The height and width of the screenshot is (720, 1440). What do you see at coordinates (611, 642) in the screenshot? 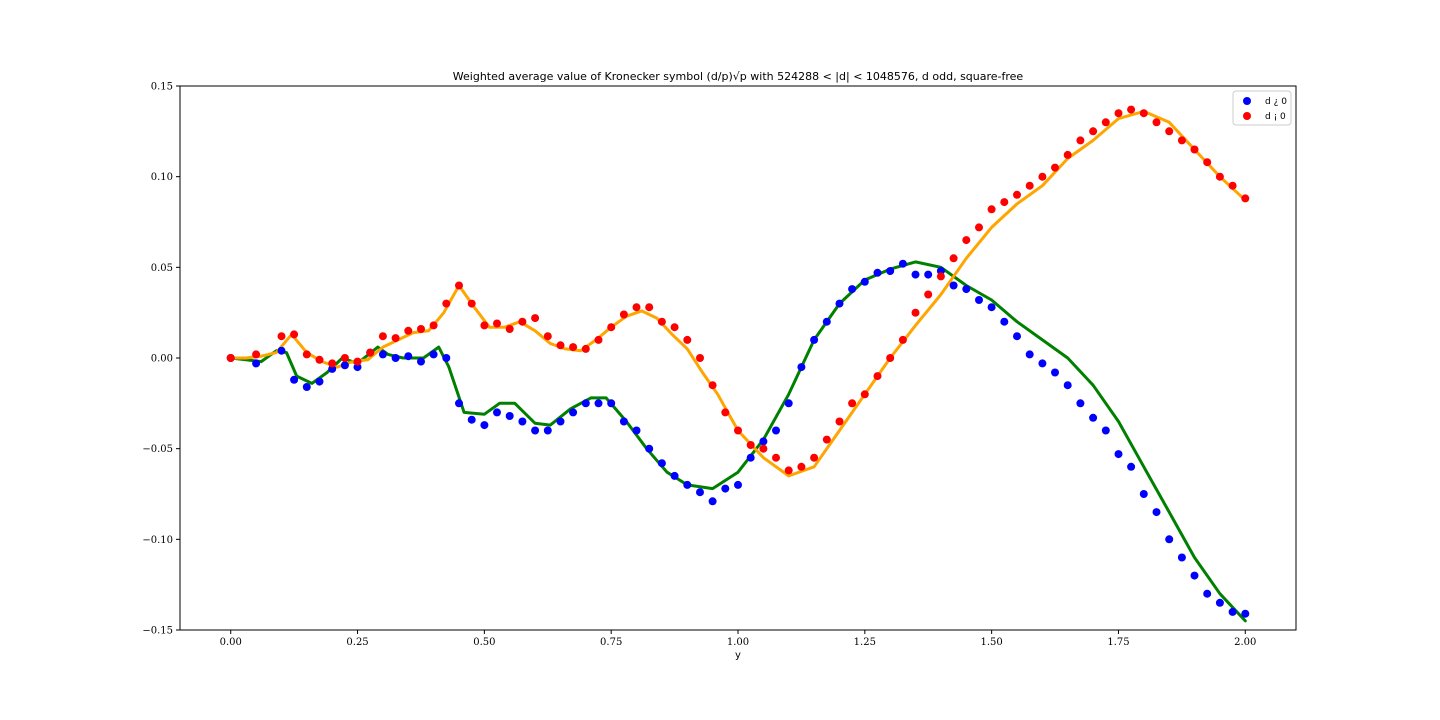
I see `x-tick-label-3: 0.75` at bounding box center [611, 642].